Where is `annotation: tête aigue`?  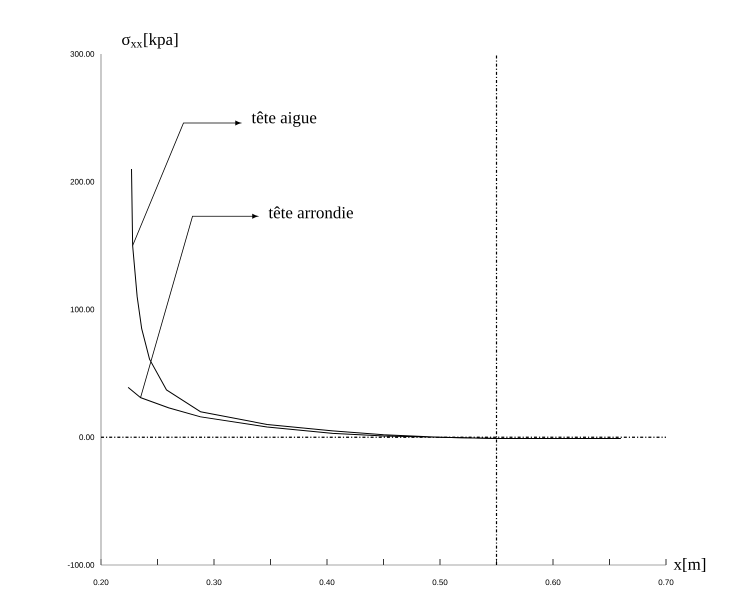 annotation: tête aigue is located at coordinates (284, 119).